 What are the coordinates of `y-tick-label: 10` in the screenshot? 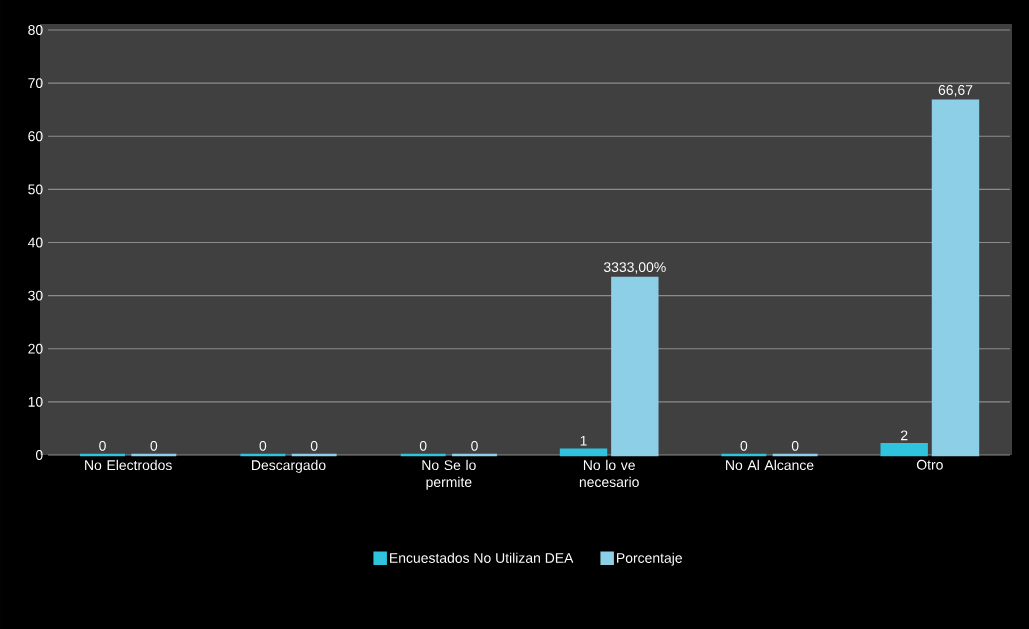 It's located at (35, 401).